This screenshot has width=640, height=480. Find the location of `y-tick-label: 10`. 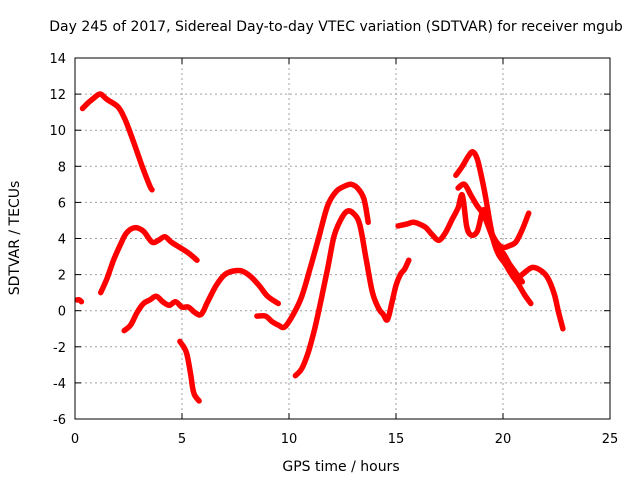

y-tick-label: 10 is located at coordinates (57, 131).